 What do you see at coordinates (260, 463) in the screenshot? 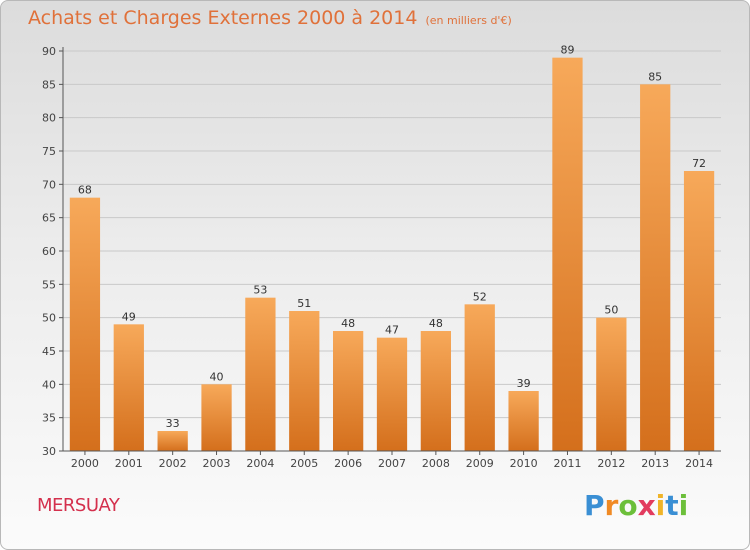
I see `x-tick-label: 2004` at bounding box center [260, 463].